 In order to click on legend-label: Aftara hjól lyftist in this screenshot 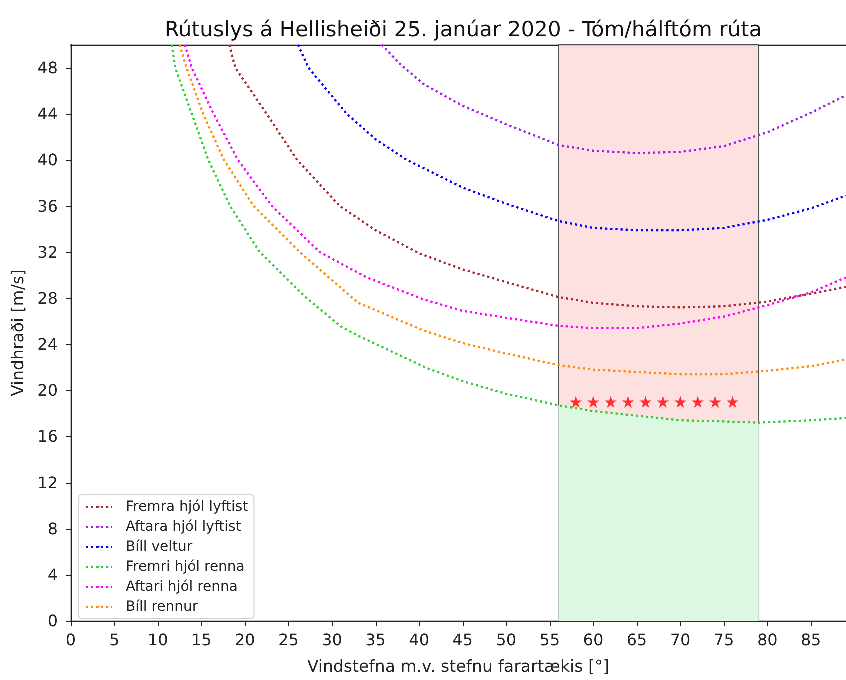, I will do `click(184, 527)`.